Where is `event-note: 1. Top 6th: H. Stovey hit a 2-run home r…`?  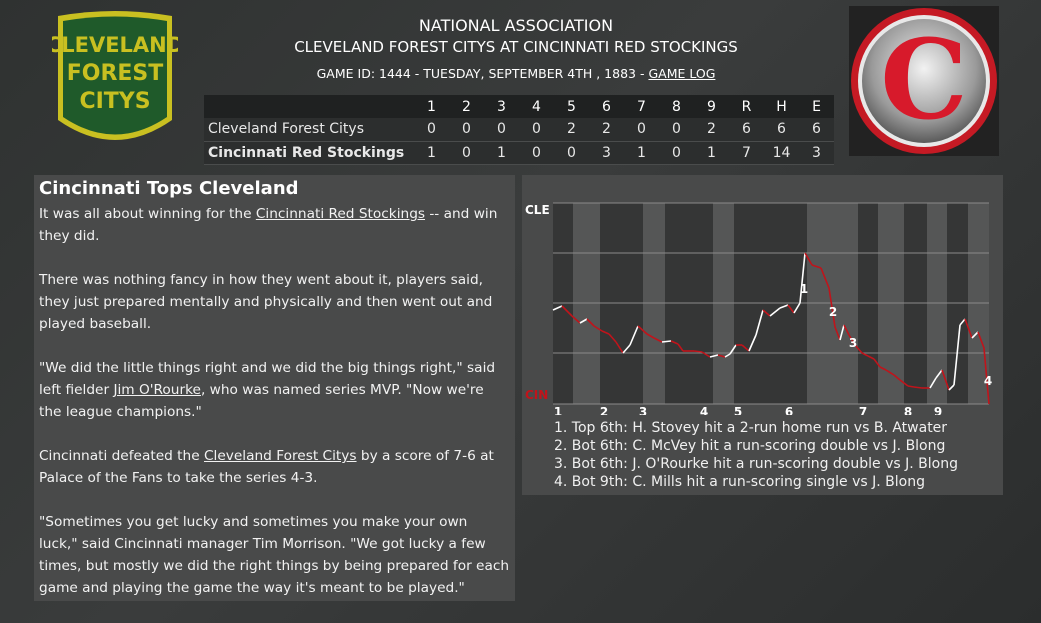 event-note: 1. Top 6th: H. Stovey hit a 2-run home r… is located at coordinates (751, 428).